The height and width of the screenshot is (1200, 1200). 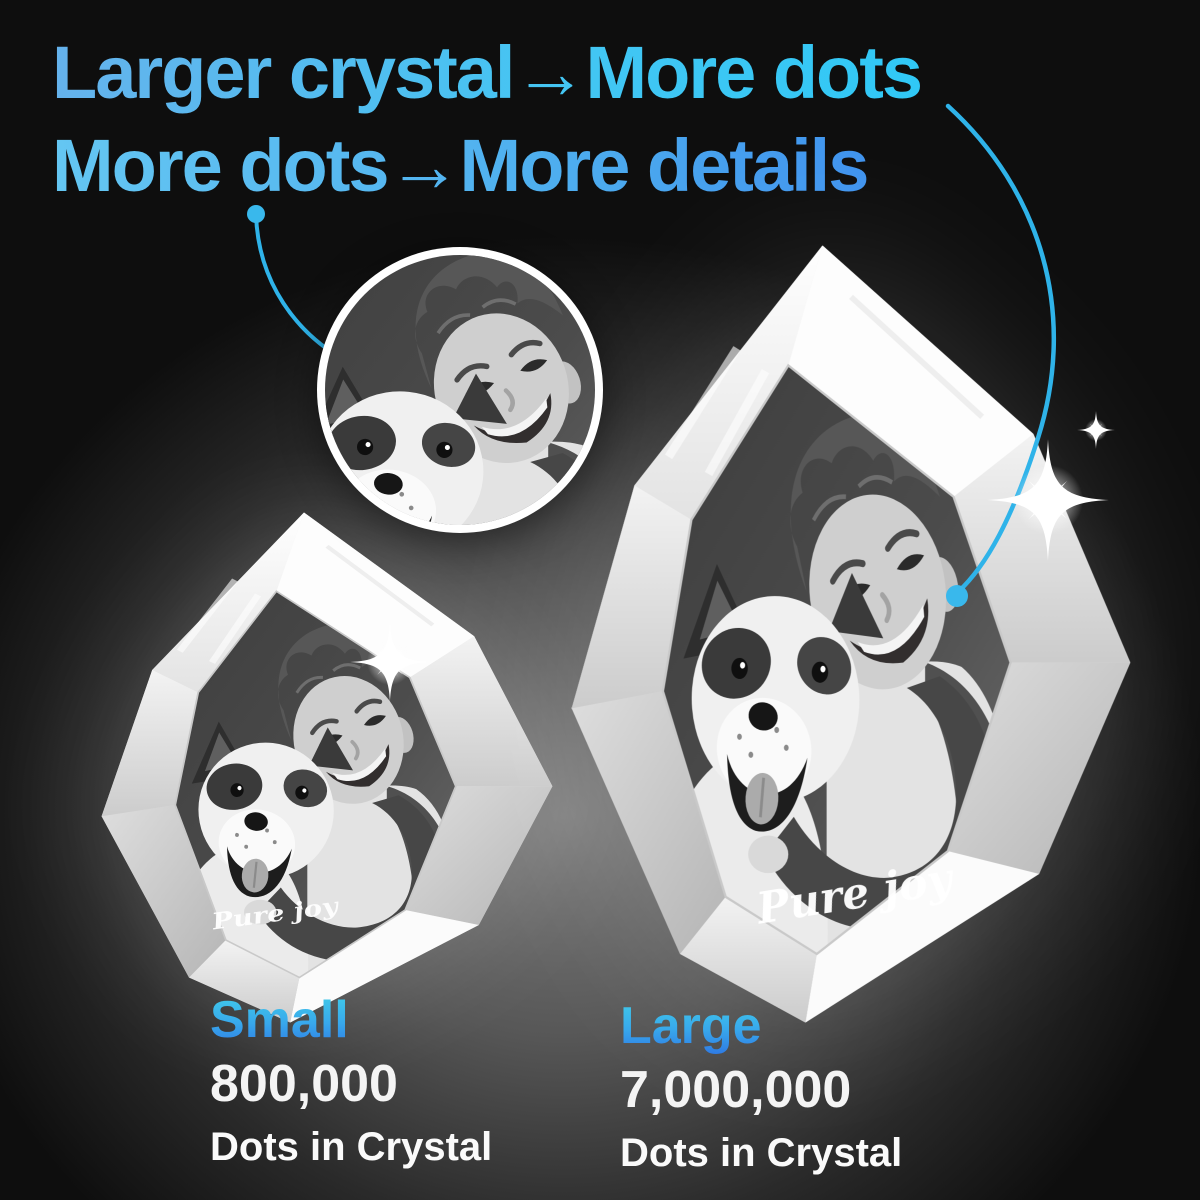 I want to click on large-crystal-label-group: Large 7,000,000 Dots in Crystal, so click(x=761, y=1087).